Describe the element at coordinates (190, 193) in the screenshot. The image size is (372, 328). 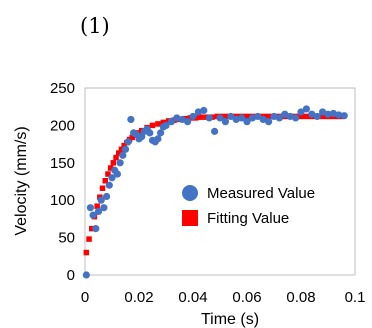
I see `legend-marker-measured` at that location.